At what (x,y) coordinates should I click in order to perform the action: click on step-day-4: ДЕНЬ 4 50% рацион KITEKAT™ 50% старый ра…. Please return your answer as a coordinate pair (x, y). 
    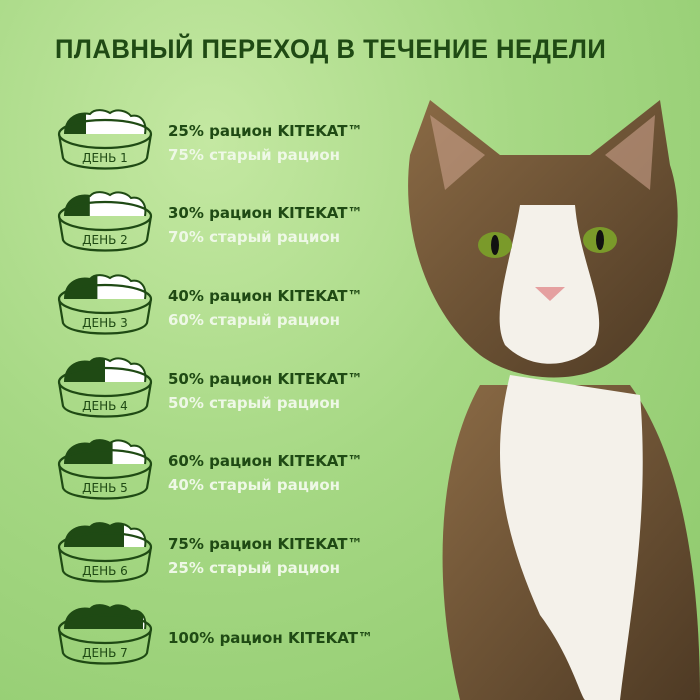
    Looking at the image, I should click on (215, 391).